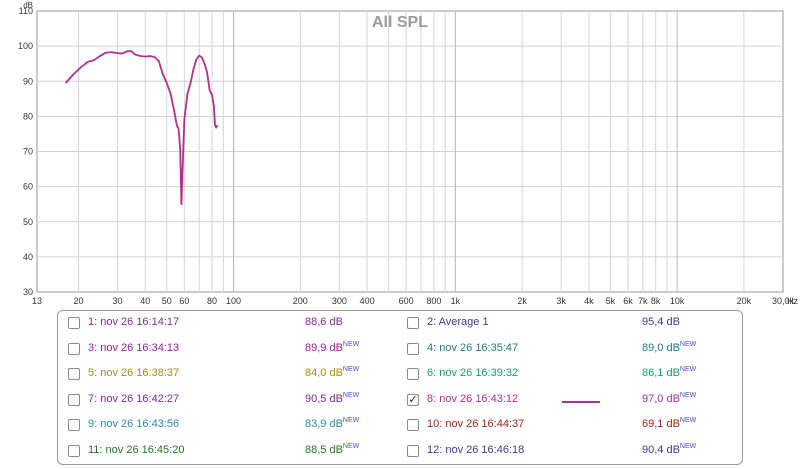 The width and height of the screenshot is (800, 469). What do you see at coordinates (332, 424) in the screenshot?
I see `legend-value: 83,9 dBNEW` at bounding box center [332, 424].